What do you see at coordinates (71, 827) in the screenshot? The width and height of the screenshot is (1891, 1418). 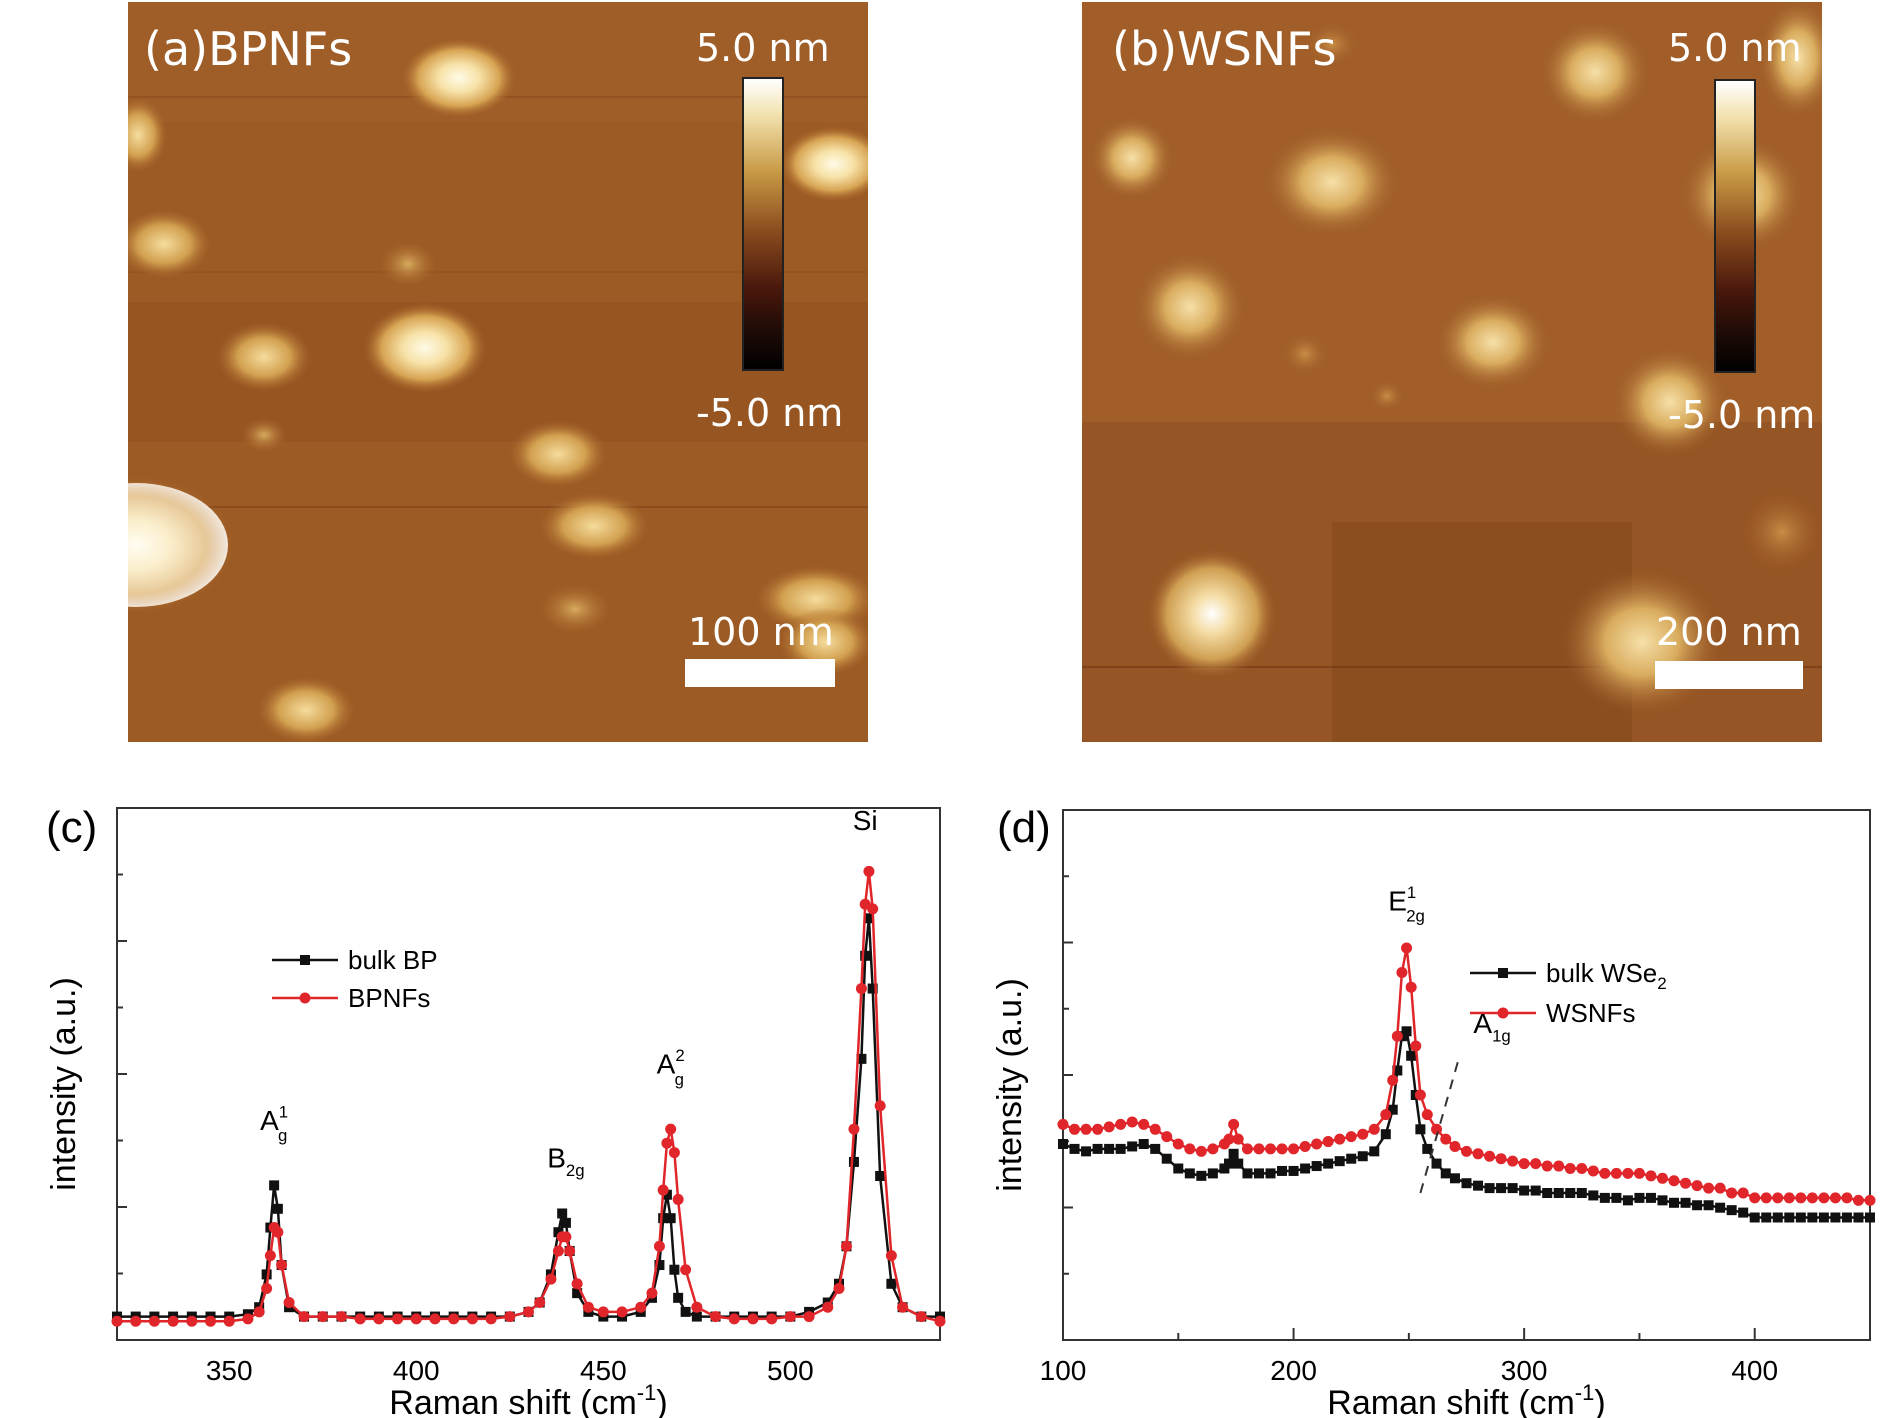 I see `panel-label: (c)` at bounding box center [71, 827].